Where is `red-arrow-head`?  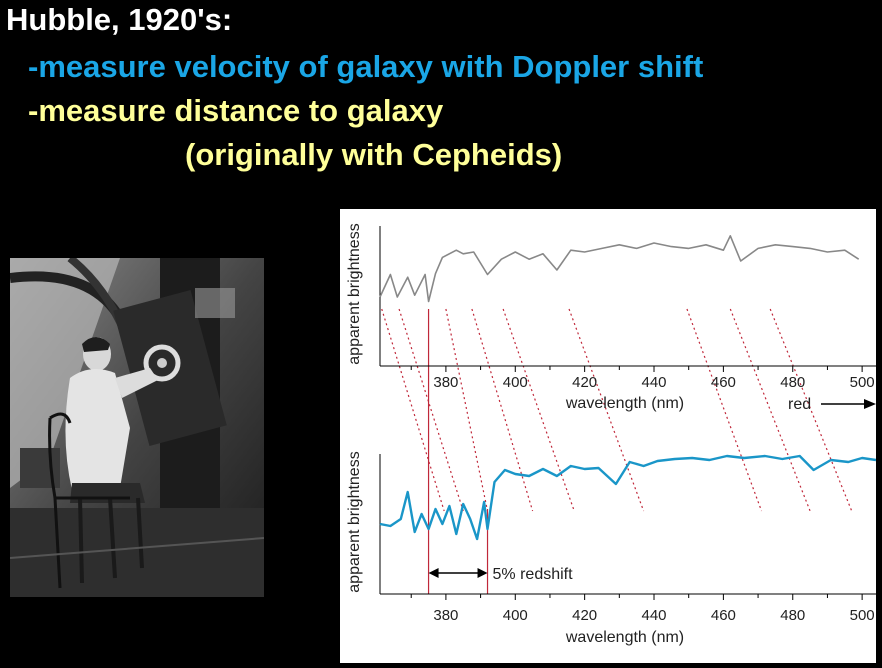
red-arrow-head is located at coordinates (870, 404).